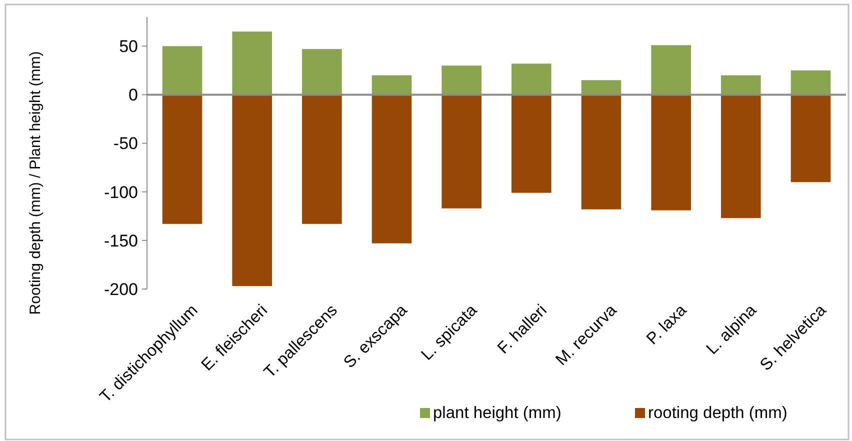  What do you see at coordinates (128, 46) in the screenshot?
I see `y-tick-label: 50` at bounding box center [128, 46].